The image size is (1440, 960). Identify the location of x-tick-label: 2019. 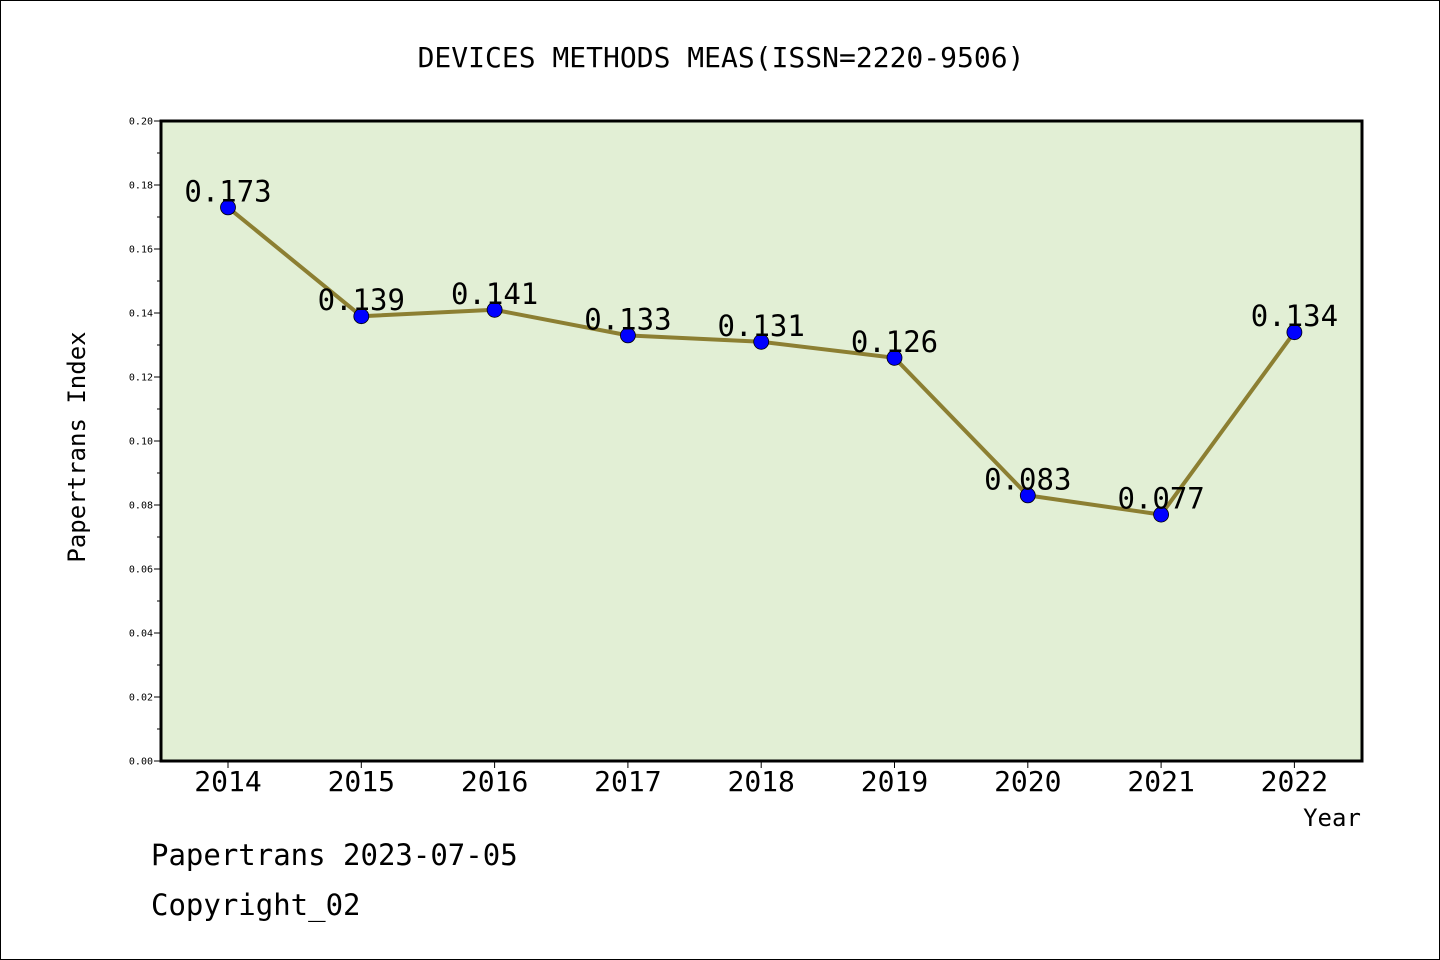
(894, 781).